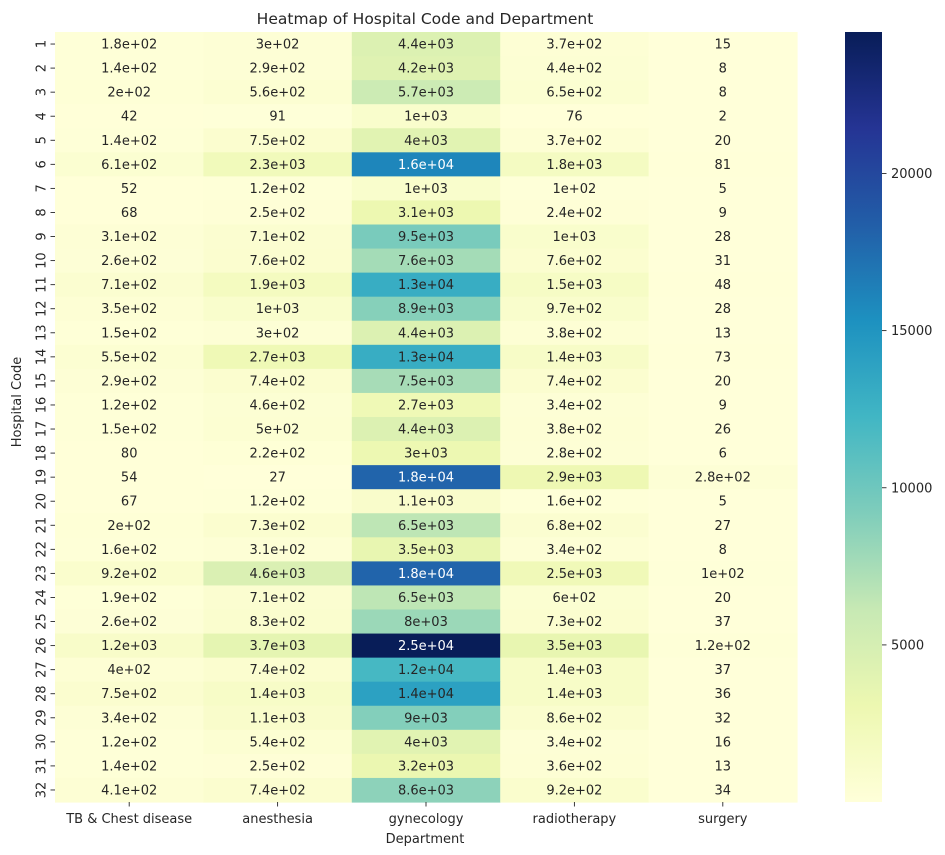 This screenshot has width=945, height=855. What do you see at coordinates (129, 69) in the screenshot?
I see `cell-annotation: 1.4e+02` at bounding box center [129, 69].